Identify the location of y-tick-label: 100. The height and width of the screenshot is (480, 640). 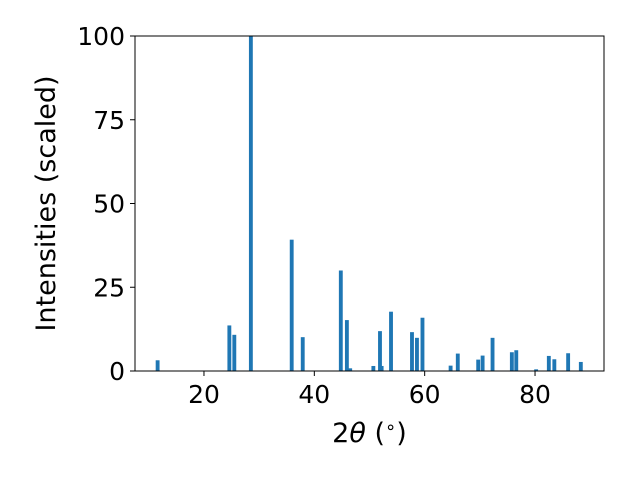
(101, 36).